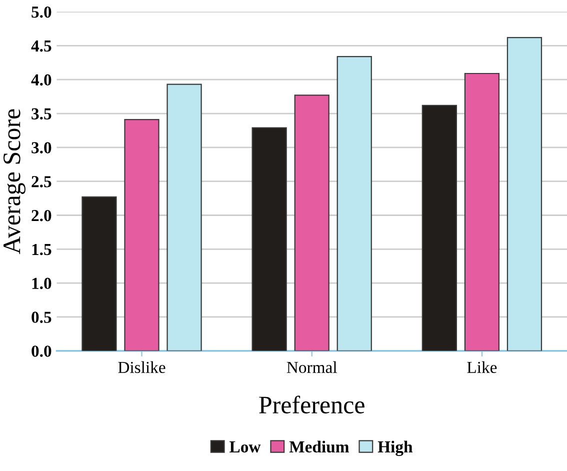  Describe the element at coordinates (41, 46) in the screenshot. I see `y-tick-label: 4.5` at that location.